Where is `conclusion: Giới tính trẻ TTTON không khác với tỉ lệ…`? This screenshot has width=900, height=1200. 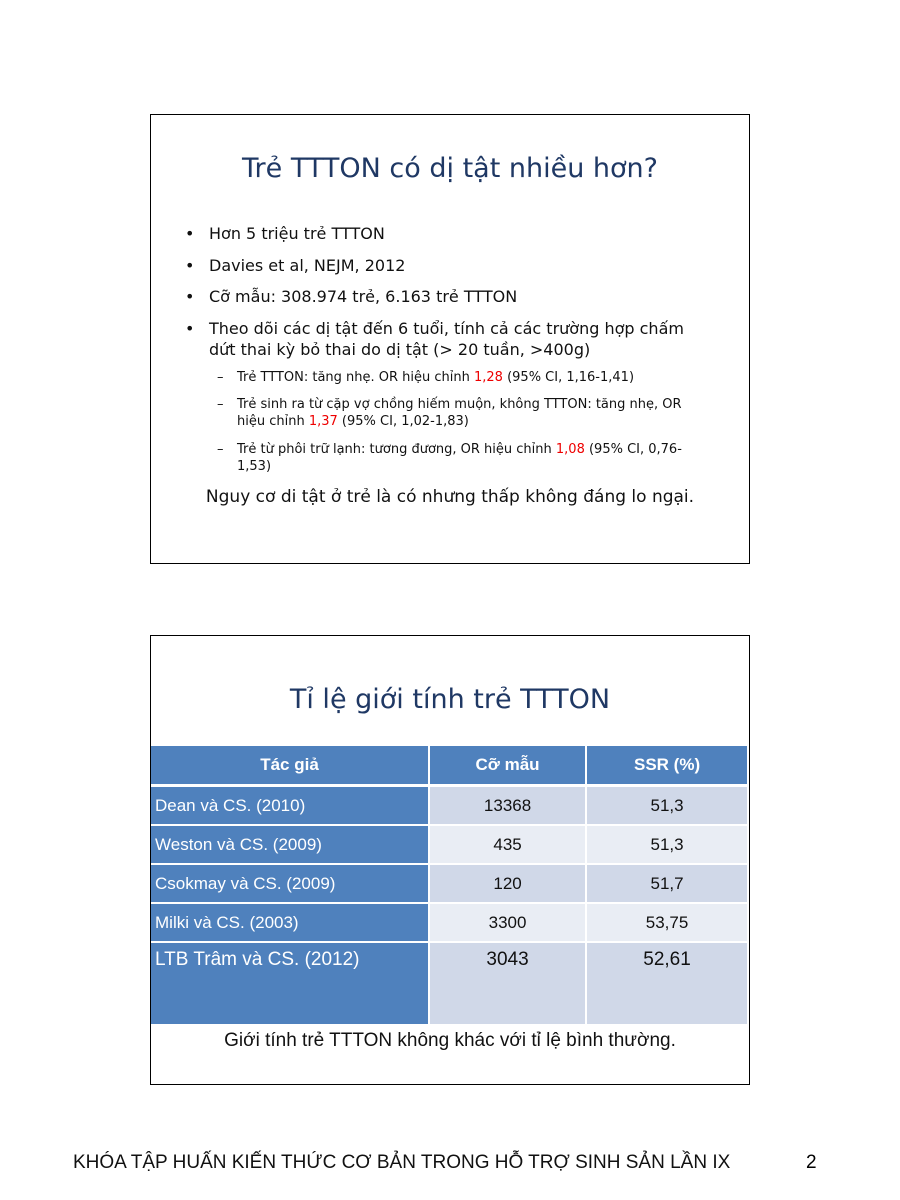
conclusion: Giới tính trẻ TTTON không khác với tỉ lệ… is located at coordinates (450, 1040).